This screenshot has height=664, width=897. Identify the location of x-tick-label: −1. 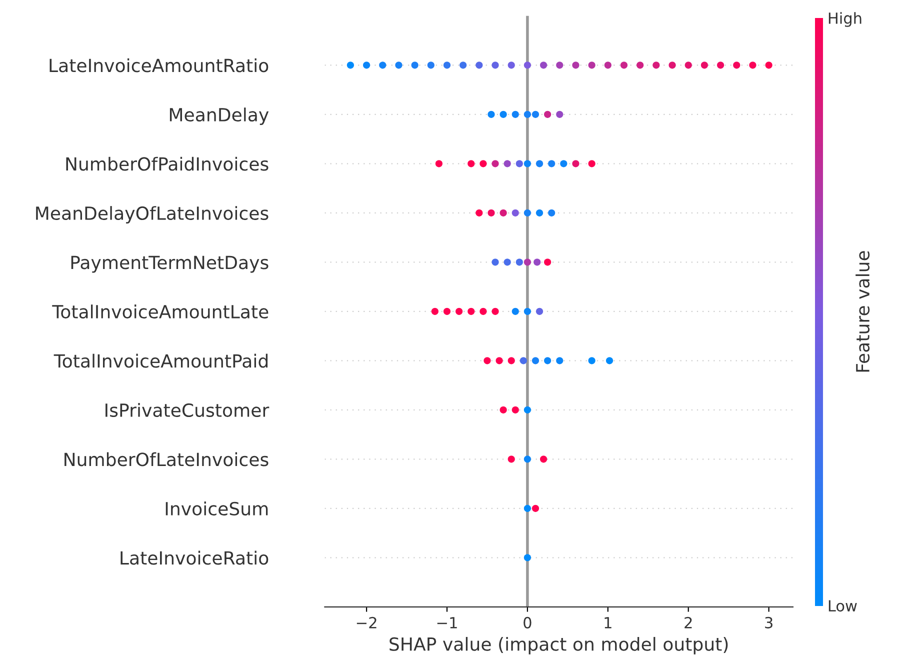
(447, 622).